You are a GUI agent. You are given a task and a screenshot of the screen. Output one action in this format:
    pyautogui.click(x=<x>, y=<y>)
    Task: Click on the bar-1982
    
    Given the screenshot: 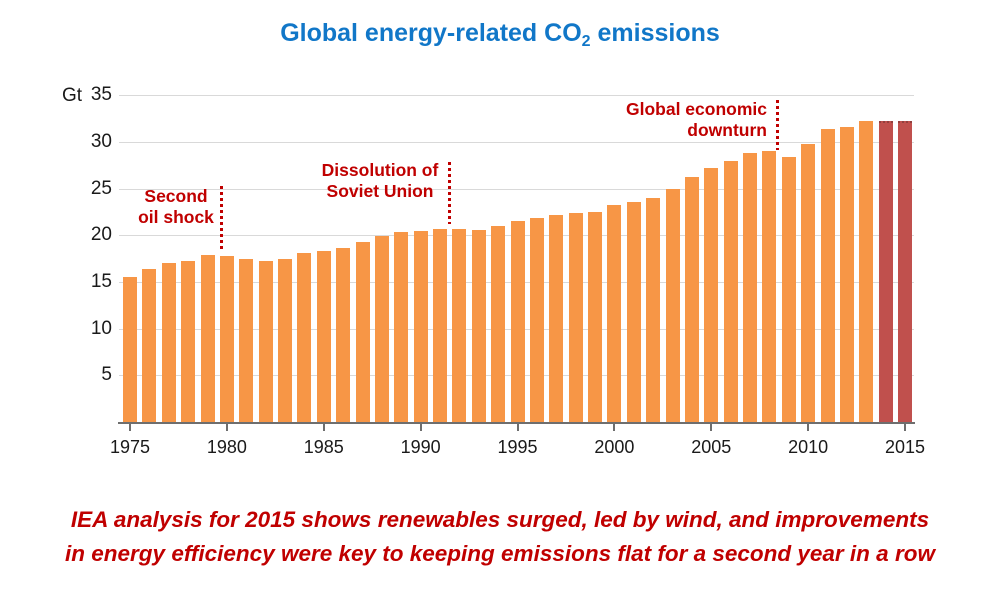 What is the action you would take?
    pyautogui.click(x=265, y=341)
    